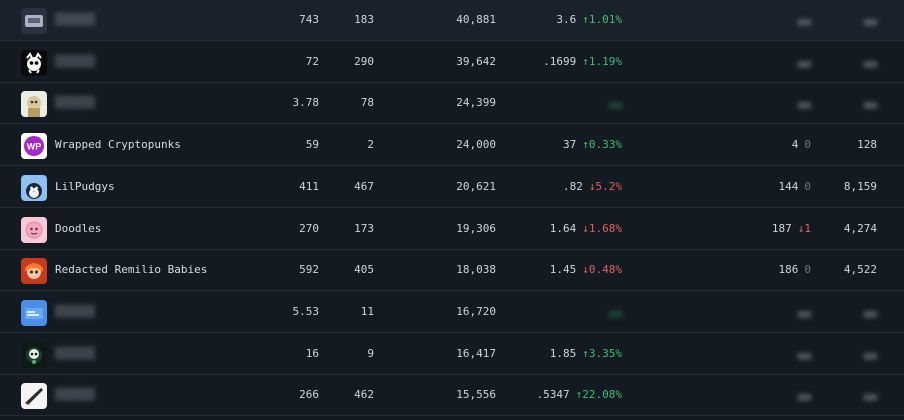 The width and height of the screenshot is (904, 420). I want to click on sales-cell: 144 0, so click(795, 186).